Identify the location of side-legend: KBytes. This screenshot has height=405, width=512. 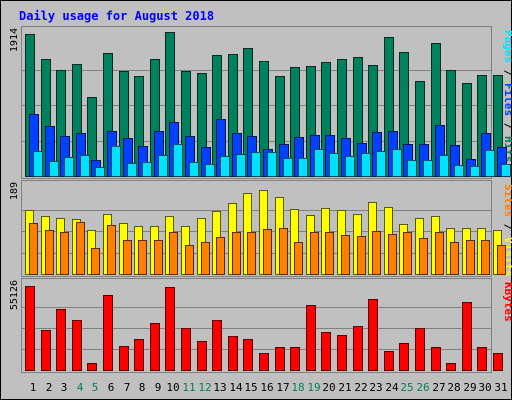
(507, 302).